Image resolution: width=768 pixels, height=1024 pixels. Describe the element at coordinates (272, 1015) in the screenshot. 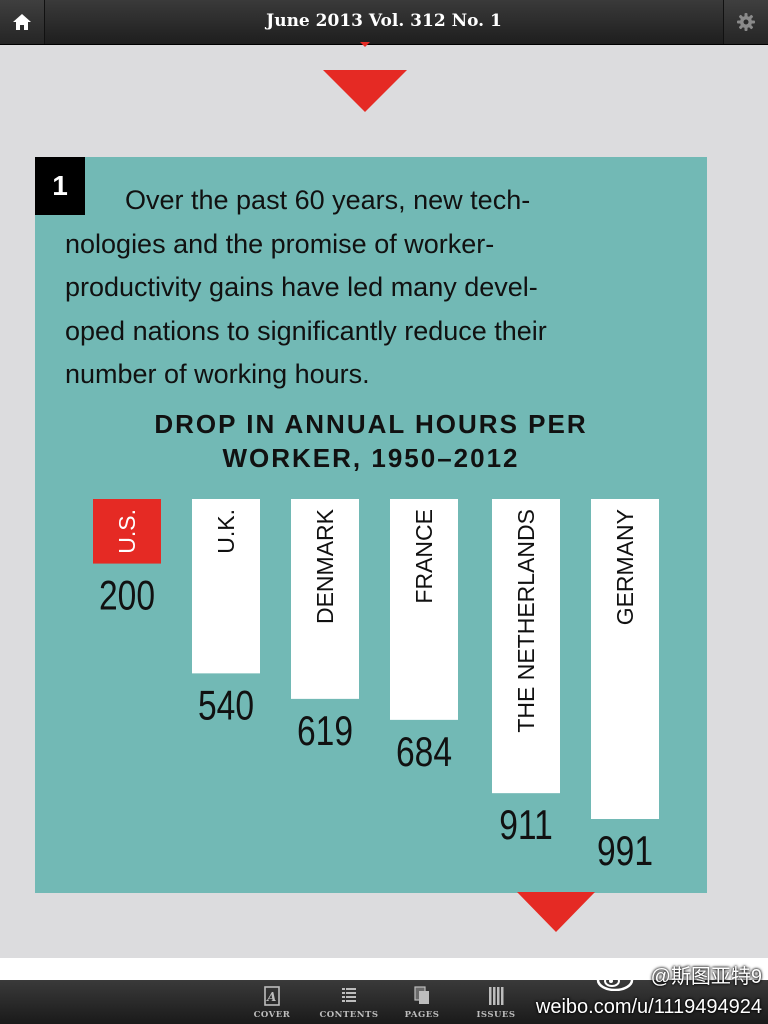

I see `nav-cover-label: COVER` at that location.